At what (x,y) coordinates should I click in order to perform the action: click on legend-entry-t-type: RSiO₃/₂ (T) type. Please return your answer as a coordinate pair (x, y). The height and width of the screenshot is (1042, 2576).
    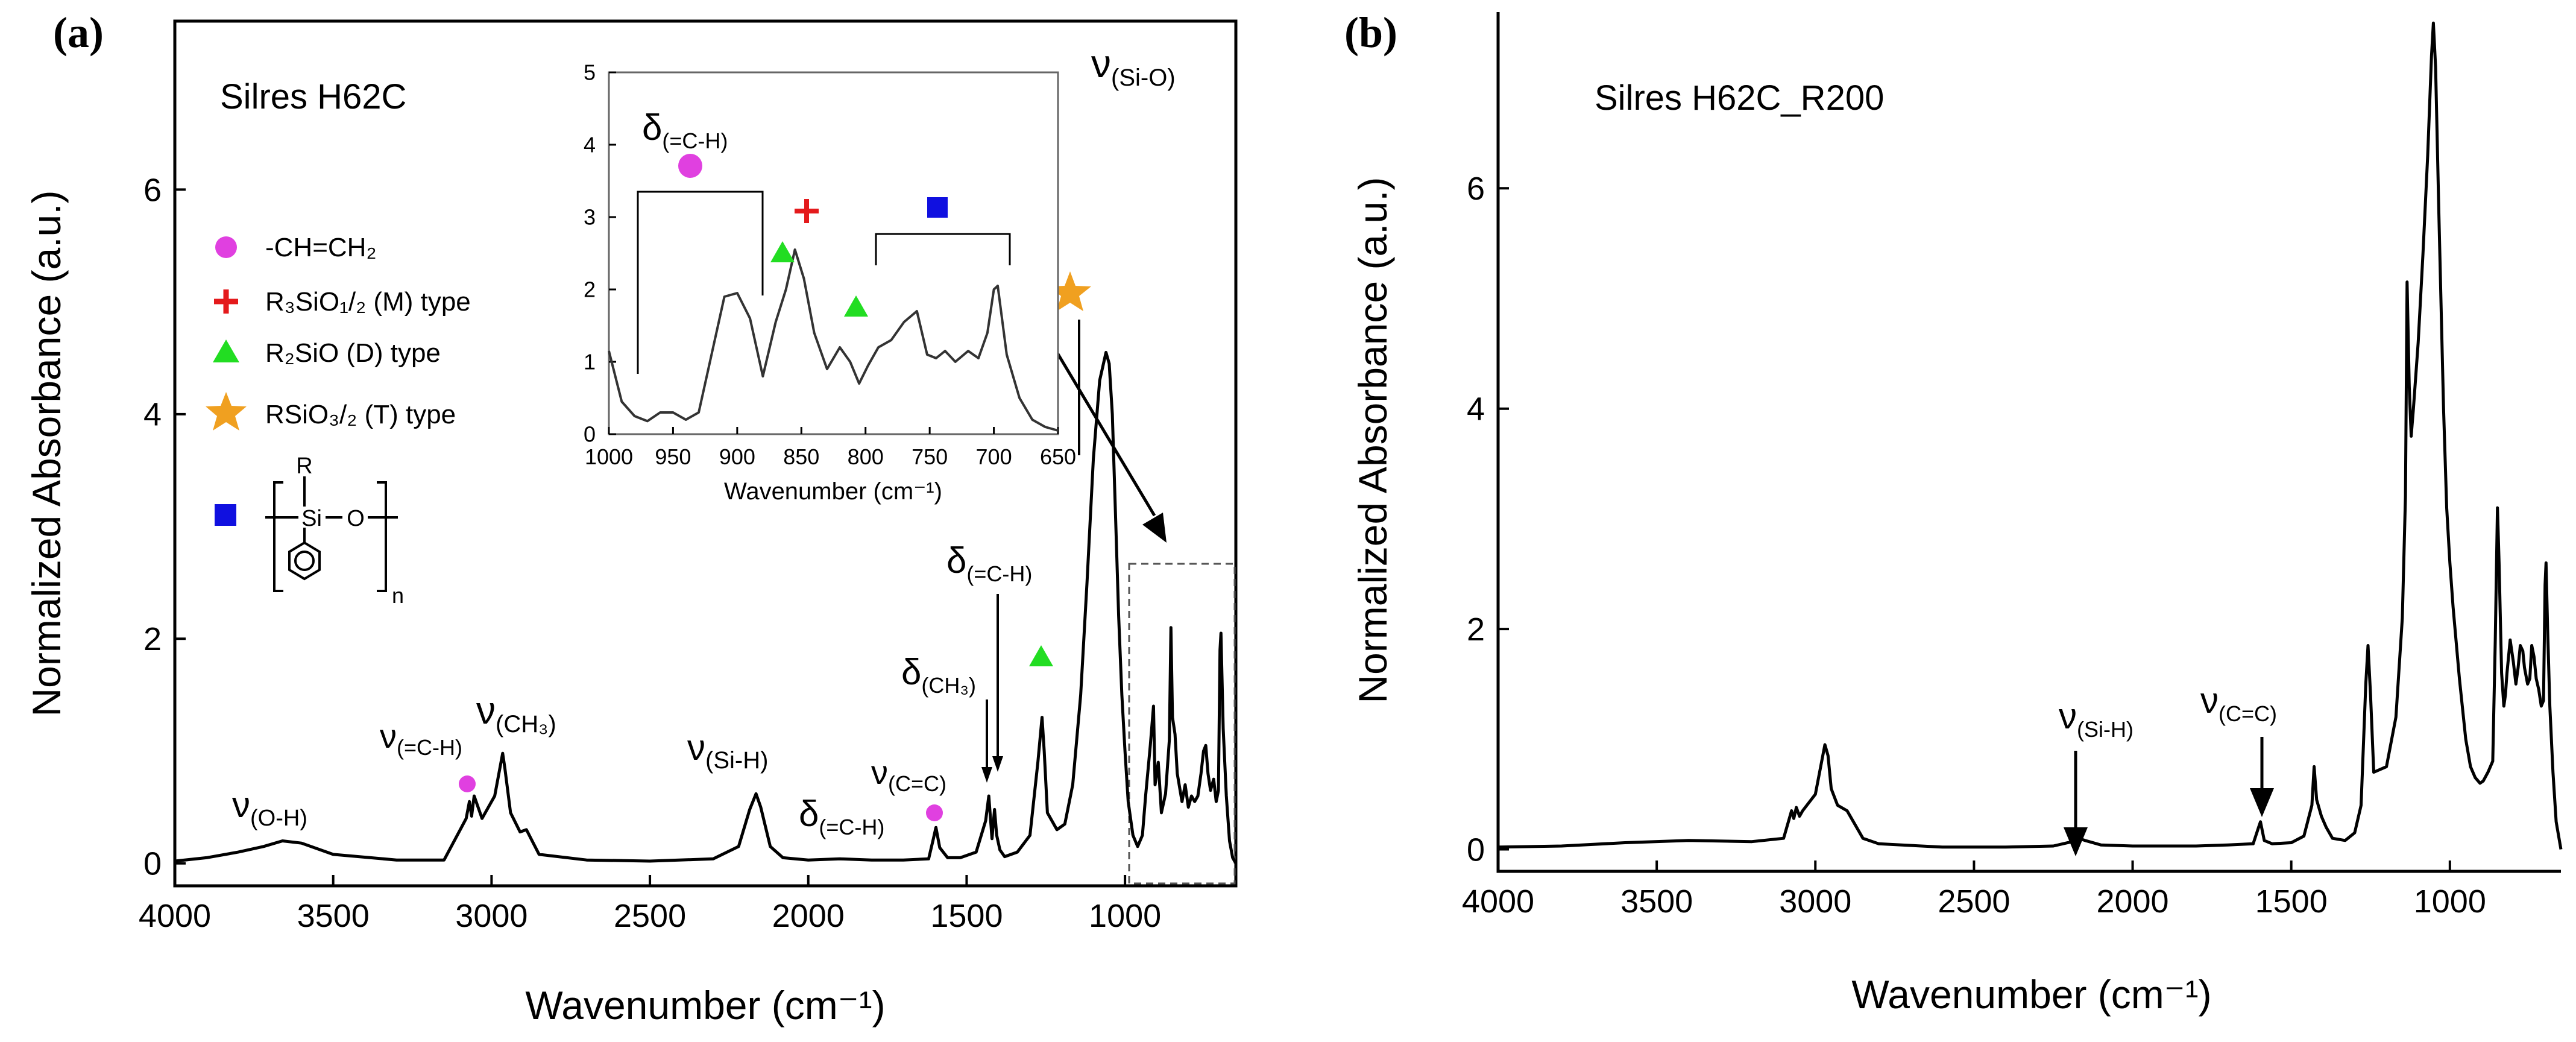
    Looking at the image, I should click on (360, 414).